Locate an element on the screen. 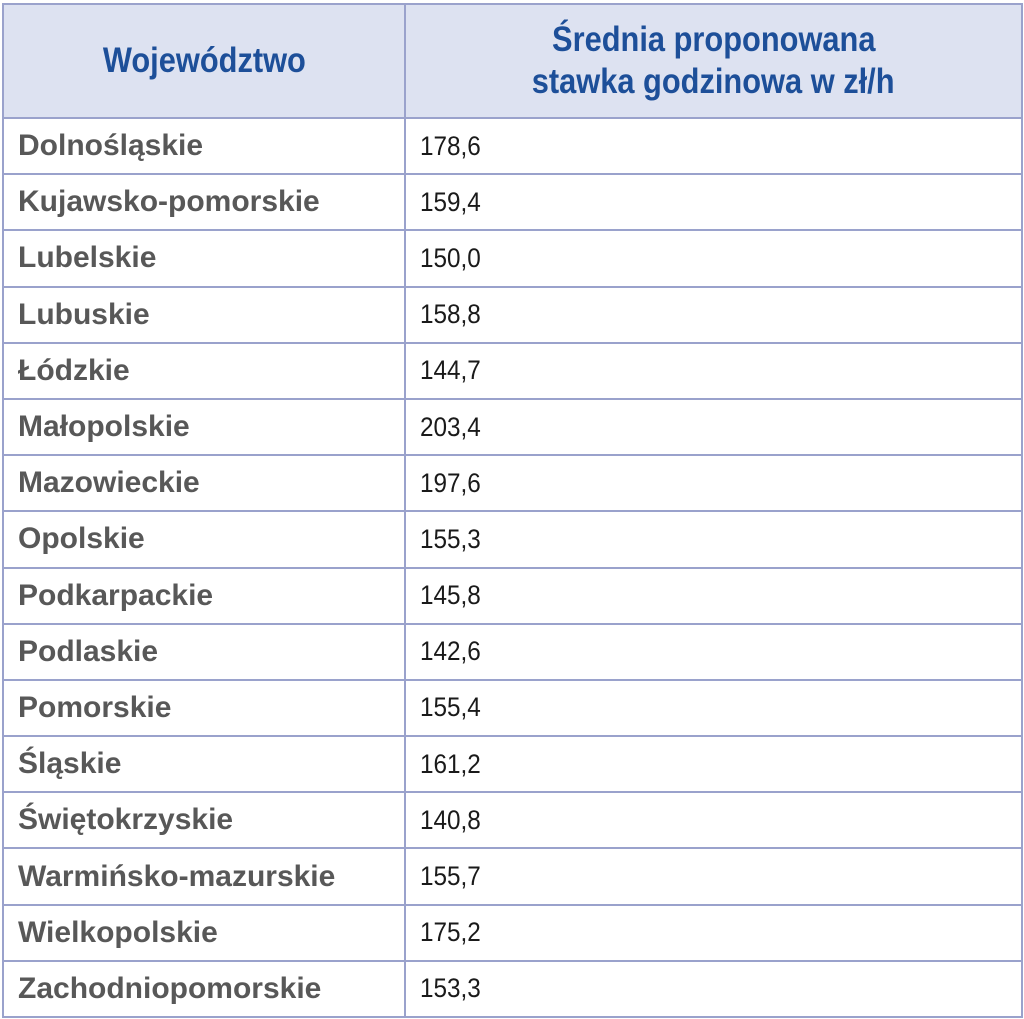  rate-cell: 161,2 is located at coordinates (713, 764).